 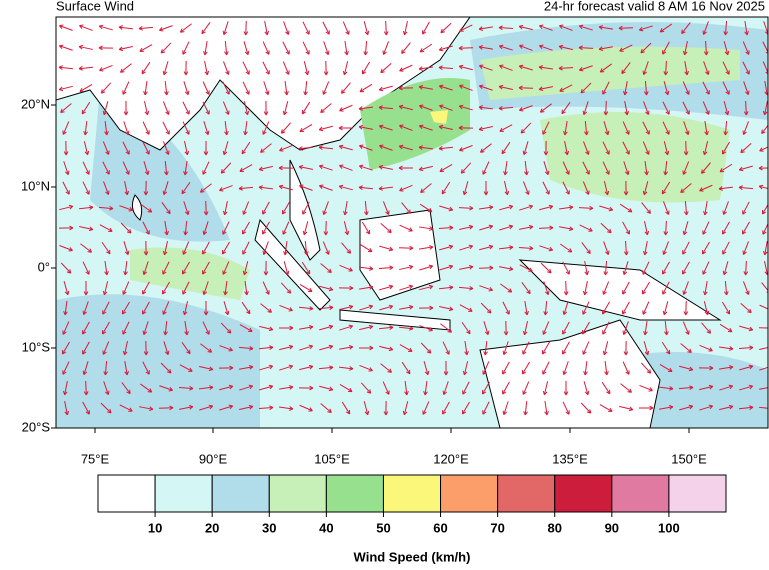 What do you see at coordinates (269, 527) in the screenshot?
I see `legend-tick-label: 30` at bounding box center [269, 527].